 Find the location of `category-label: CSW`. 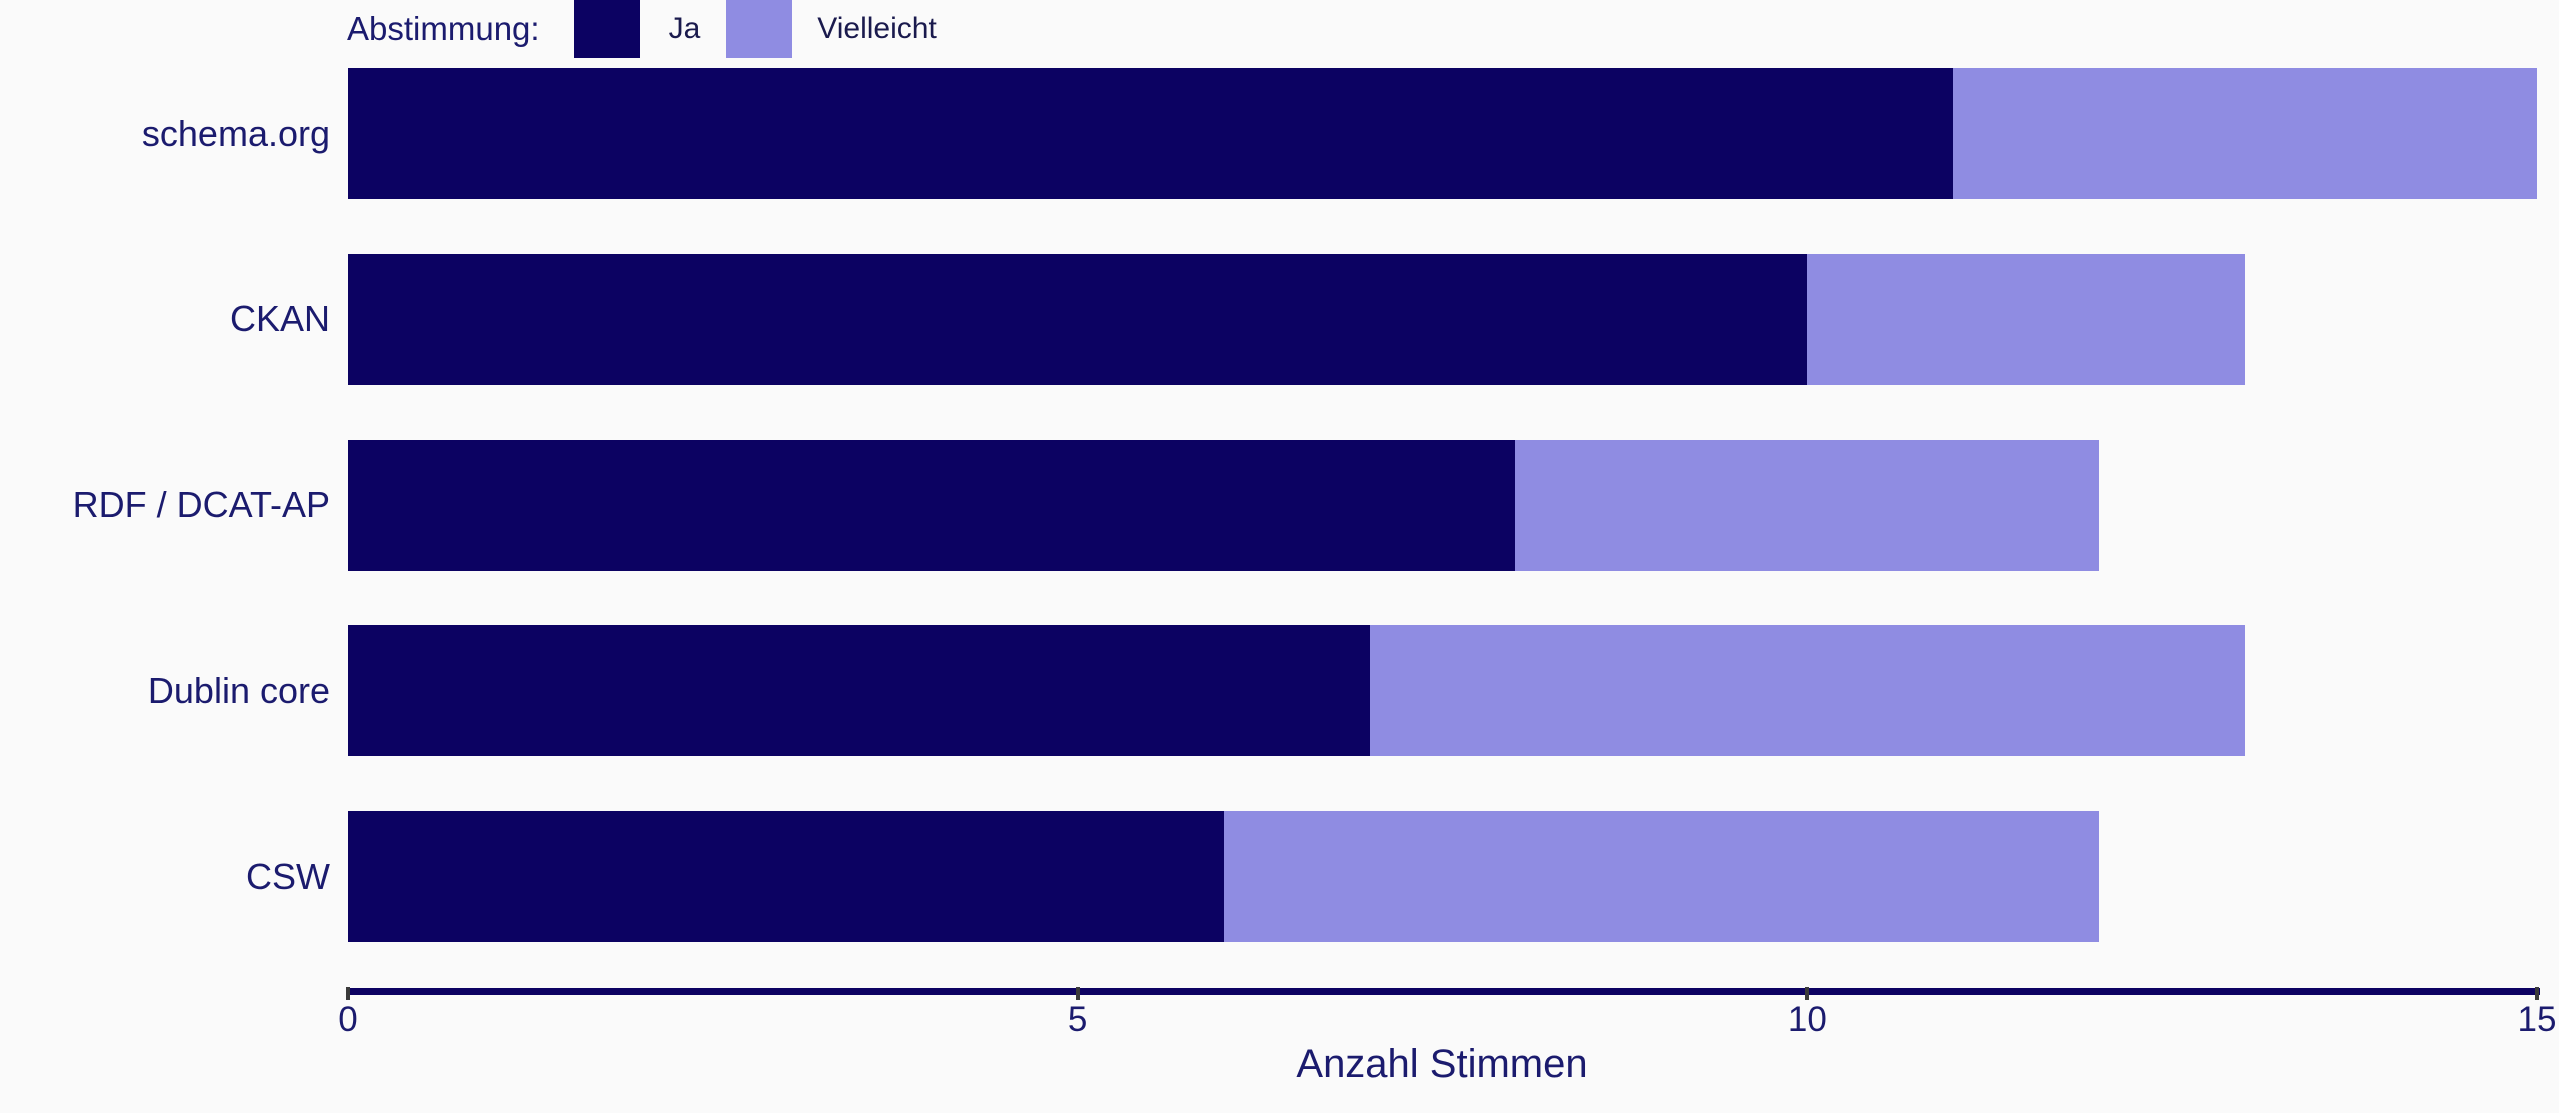

category-label: CSW is located at coordinates (288, 876).